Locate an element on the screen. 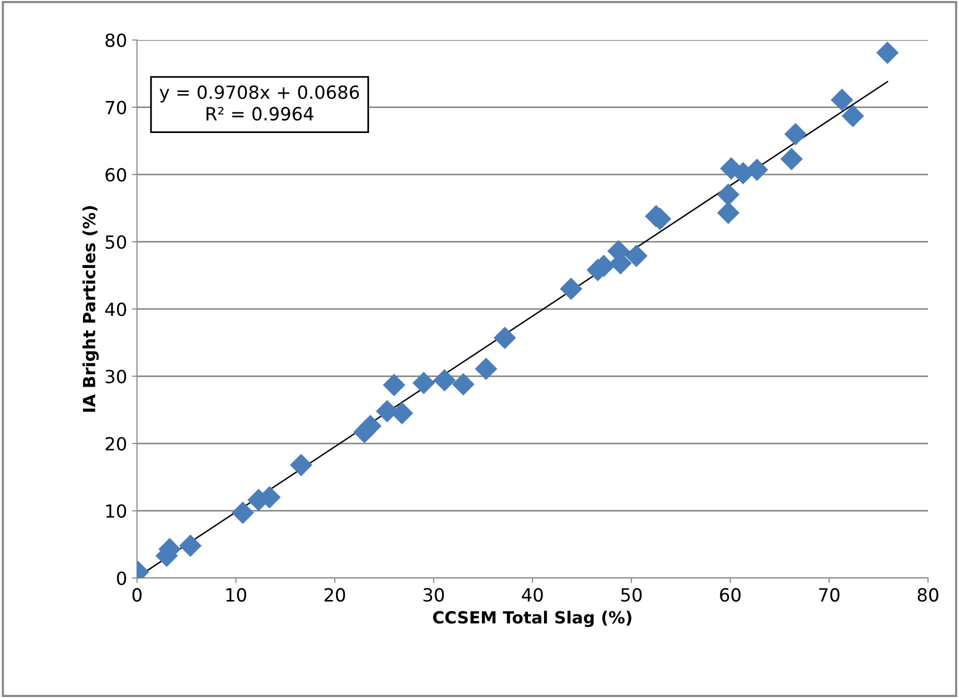 Image resolution: width=959 pixels, height=698 pixels. y-tick-label: 80 is located at coordinates (116, 40).